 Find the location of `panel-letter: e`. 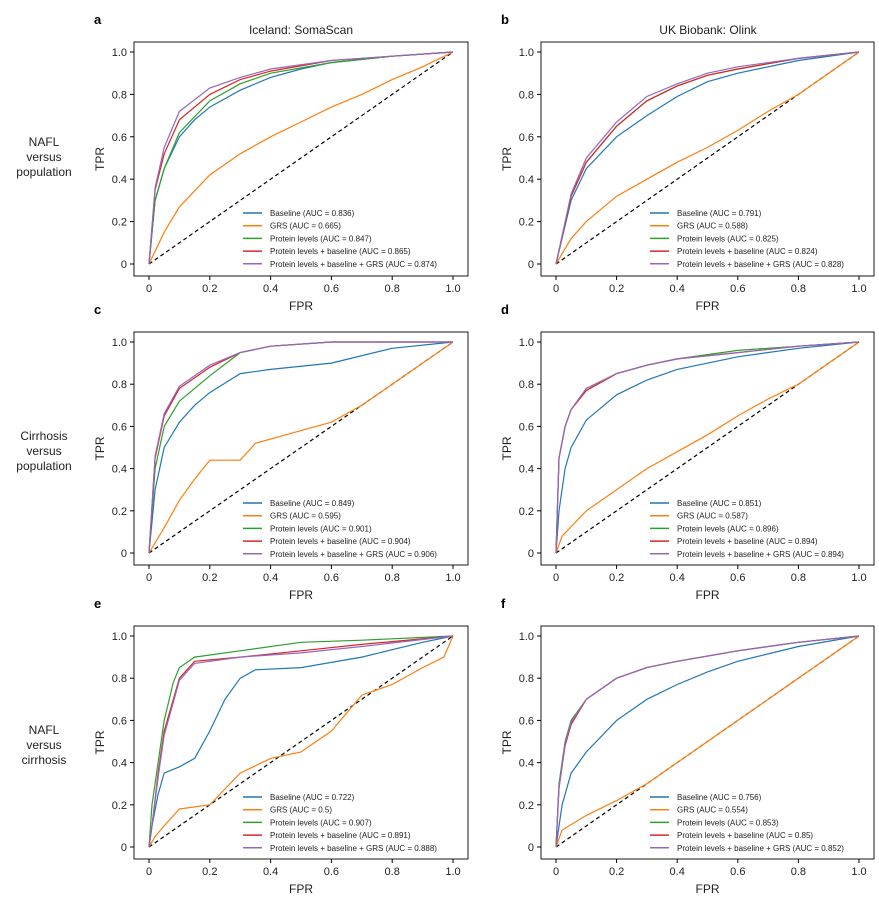

panel-letter: e is located at coordinates (97, 603).